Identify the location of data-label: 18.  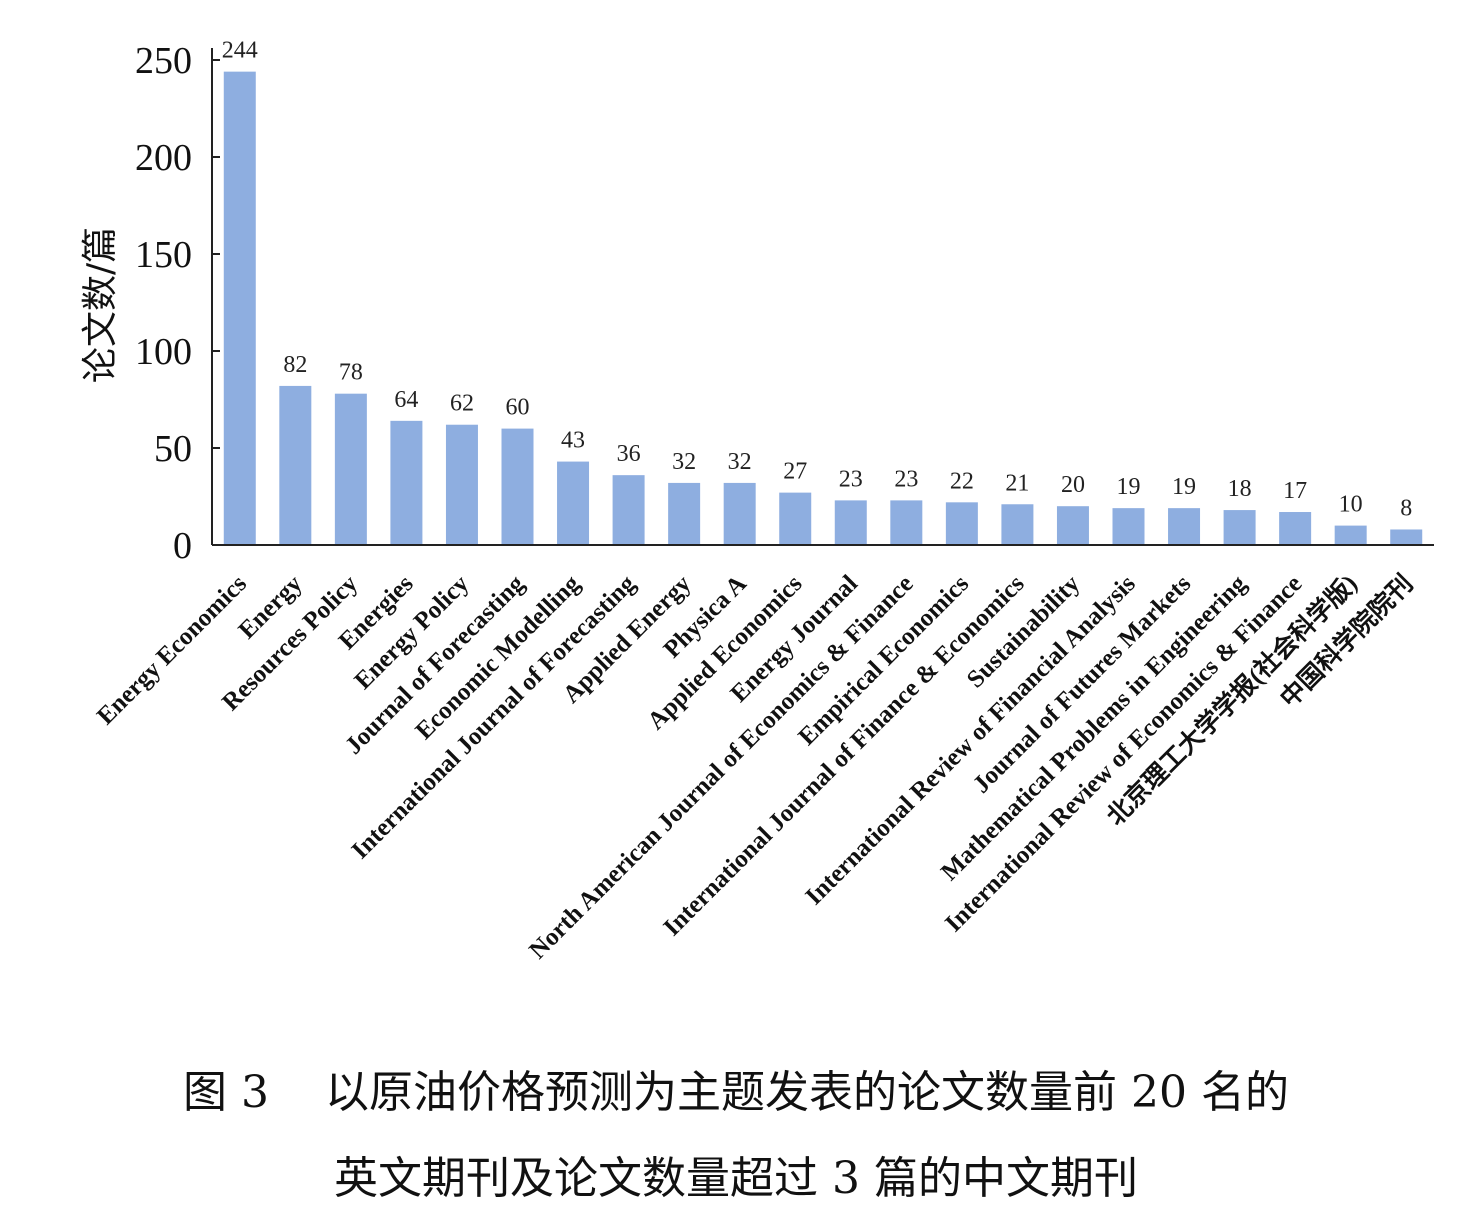
(1240, 489).